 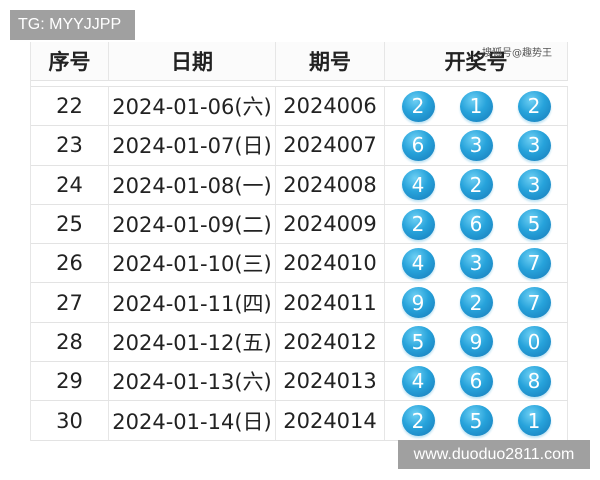 What do you see at coordinates (70, 302) in the screenshot?
I see `index-cell: 27` at bounding box center [70, 302].